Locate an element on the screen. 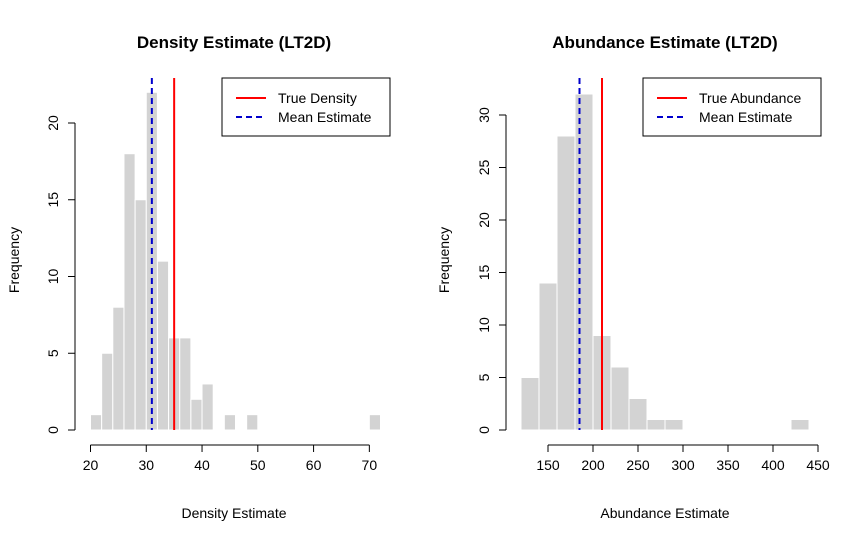 This screenshot has height=542, width=862. x-axis: 150 200 250 300 350 400 450 is located at coordinates (683, 458).